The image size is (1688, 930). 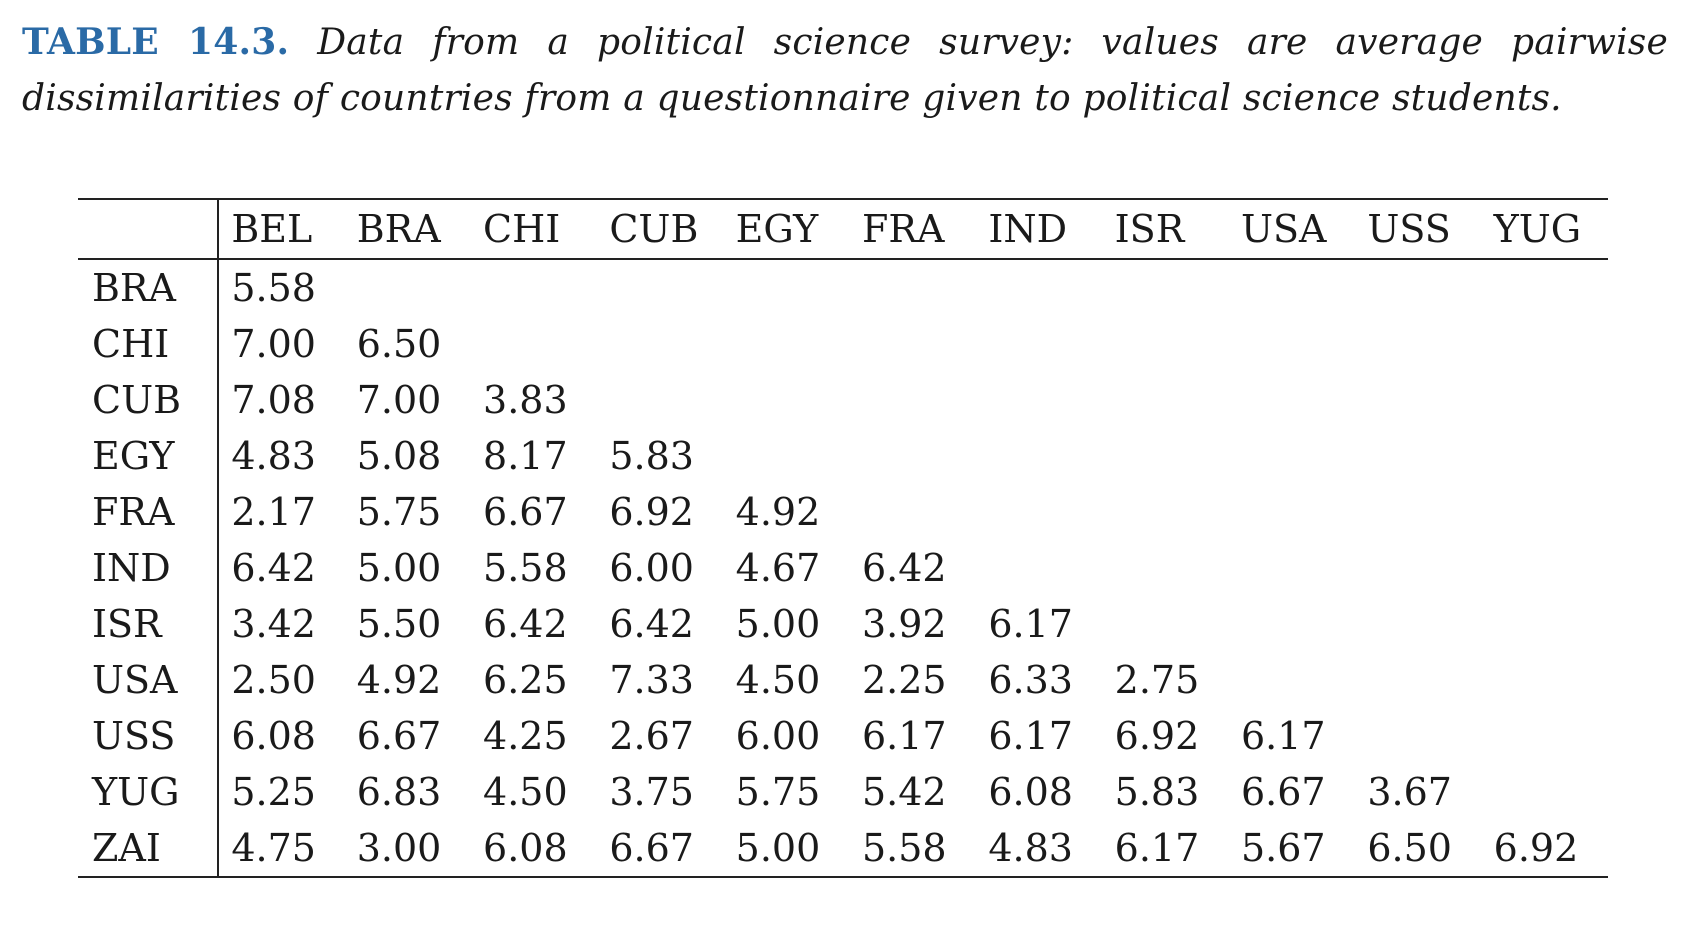 I want to click on column-header-bra: BRA, so click(x=398, y=229).